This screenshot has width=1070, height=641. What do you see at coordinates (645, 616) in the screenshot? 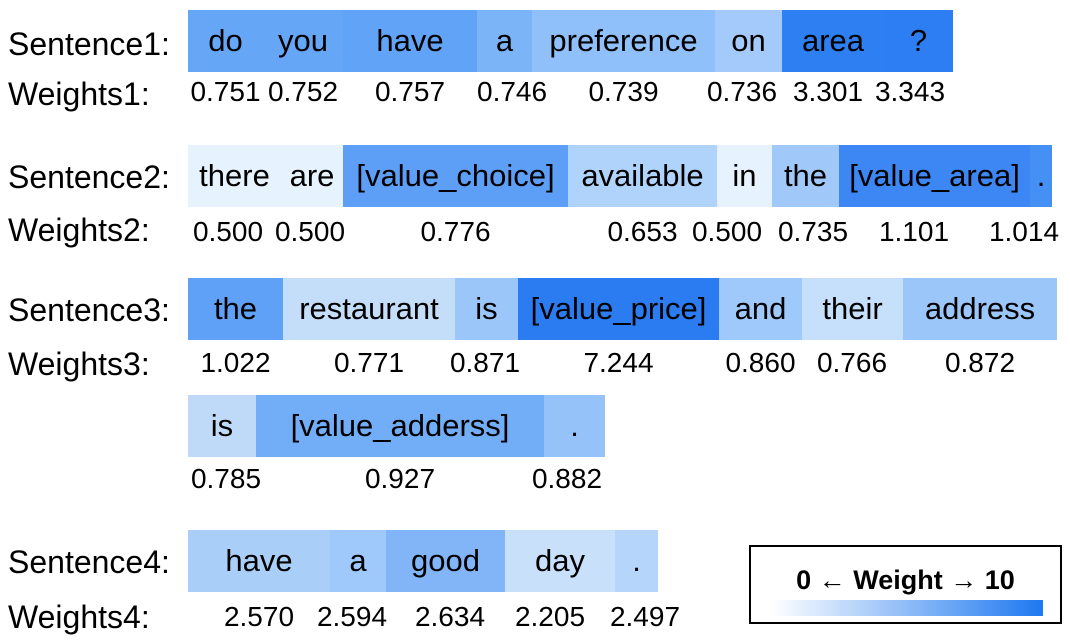
I see `sentence4-weight: 2.497` at bounding box center [645, 616].